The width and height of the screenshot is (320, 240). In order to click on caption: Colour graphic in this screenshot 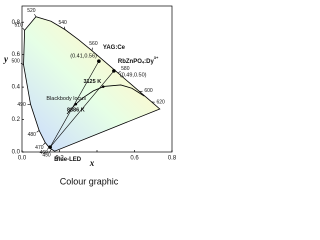, I will do `click(89, 181)`.